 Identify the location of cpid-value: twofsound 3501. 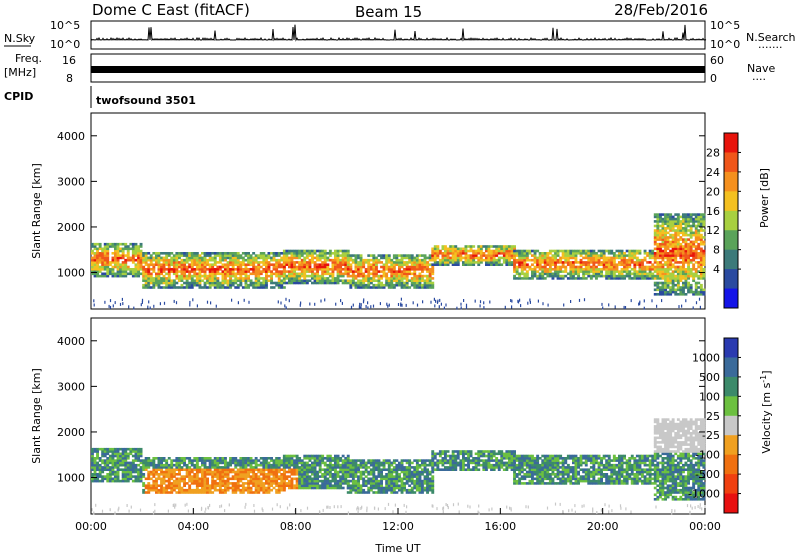
(146, 100).